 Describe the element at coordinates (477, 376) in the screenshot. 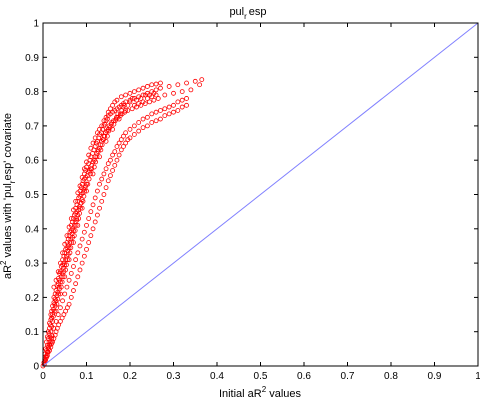

I see `x-tick-label: 1` at that location.